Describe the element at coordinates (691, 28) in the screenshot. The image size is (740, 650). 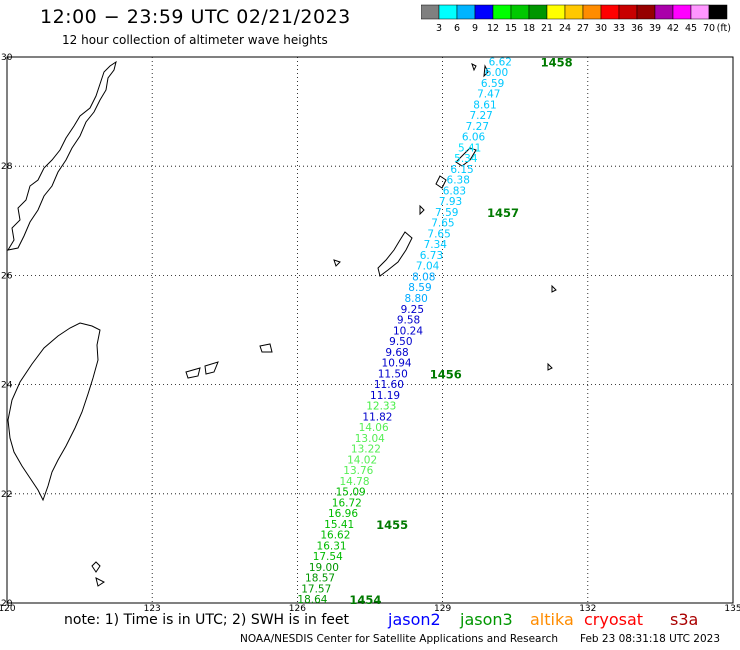
I see `colorbar-label: 45` at that location.